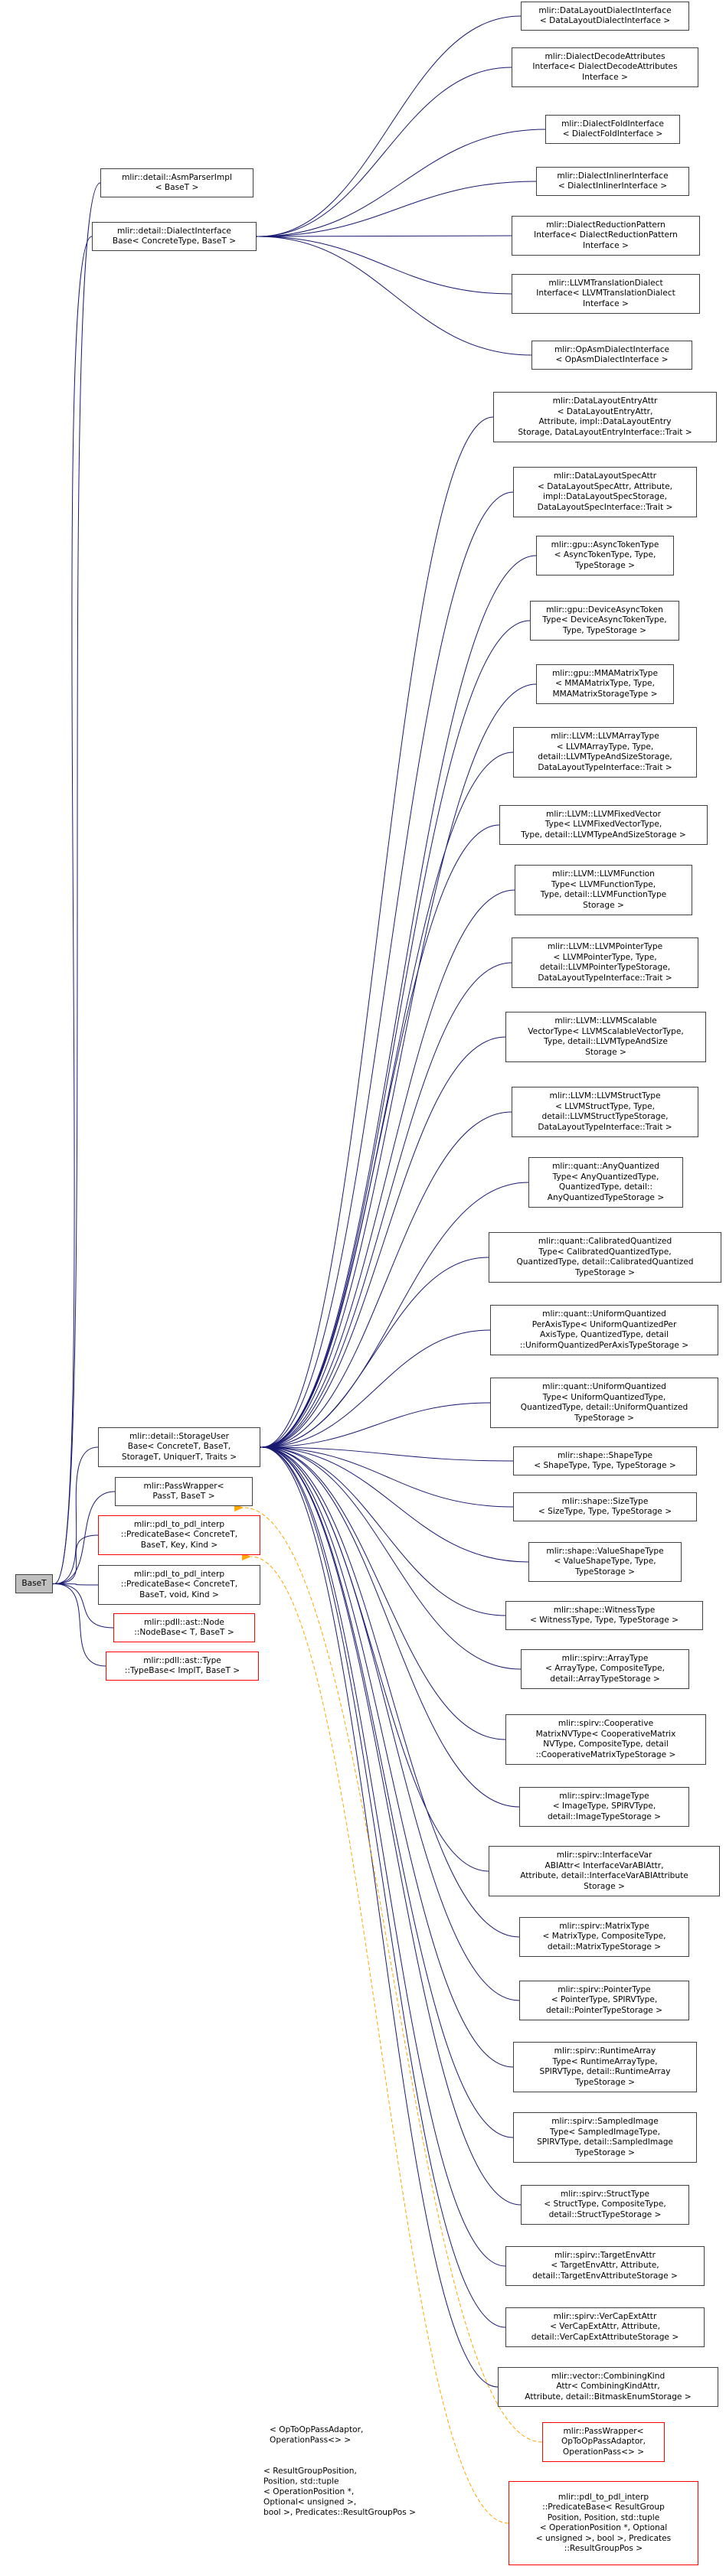 The width and height of the screenshot is (726, 2576). I want to click on edge-label-resultgroup: bool >, Predicates::ResultGroupPos >, so click(339, 2513).